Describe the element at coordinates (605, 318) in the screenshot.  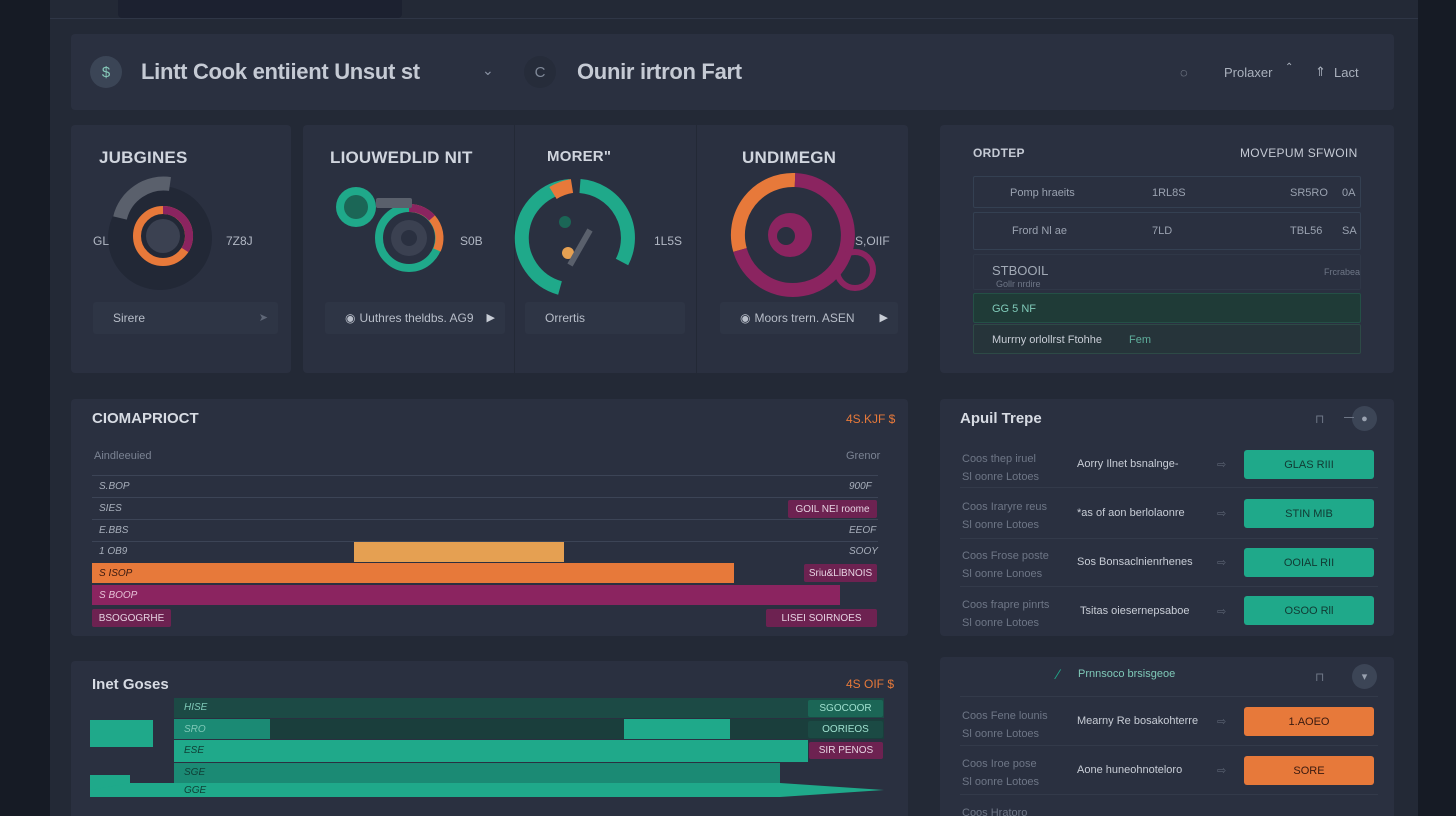
I see `gauge-footer-button: Orrertis` at that location.